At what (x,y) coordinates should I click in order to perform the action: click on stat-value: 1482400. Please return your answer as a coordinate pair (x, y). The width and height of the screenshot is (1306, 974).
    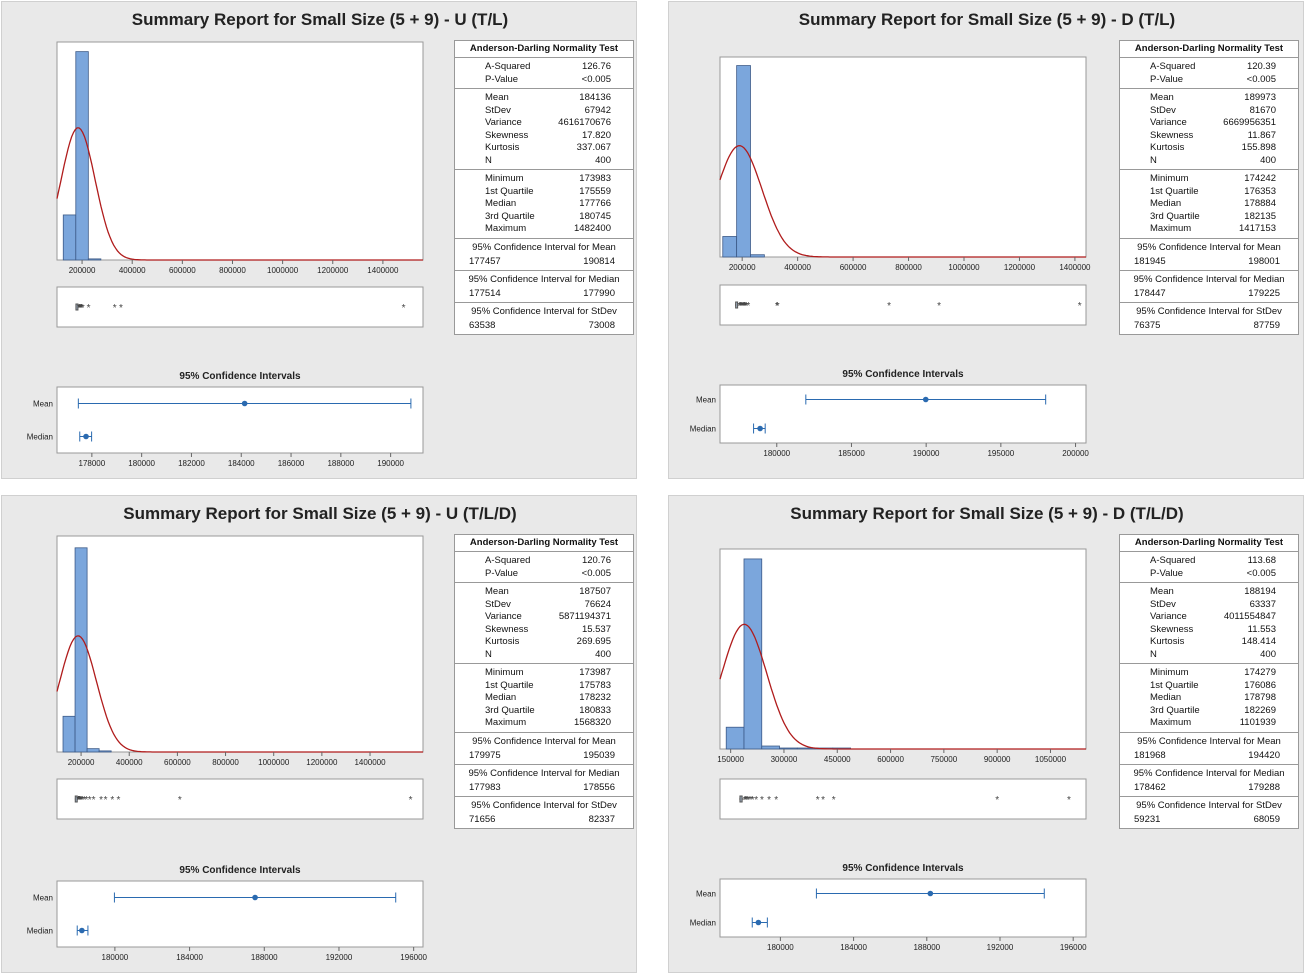
    Looking at the image, I should click on (592, 228).